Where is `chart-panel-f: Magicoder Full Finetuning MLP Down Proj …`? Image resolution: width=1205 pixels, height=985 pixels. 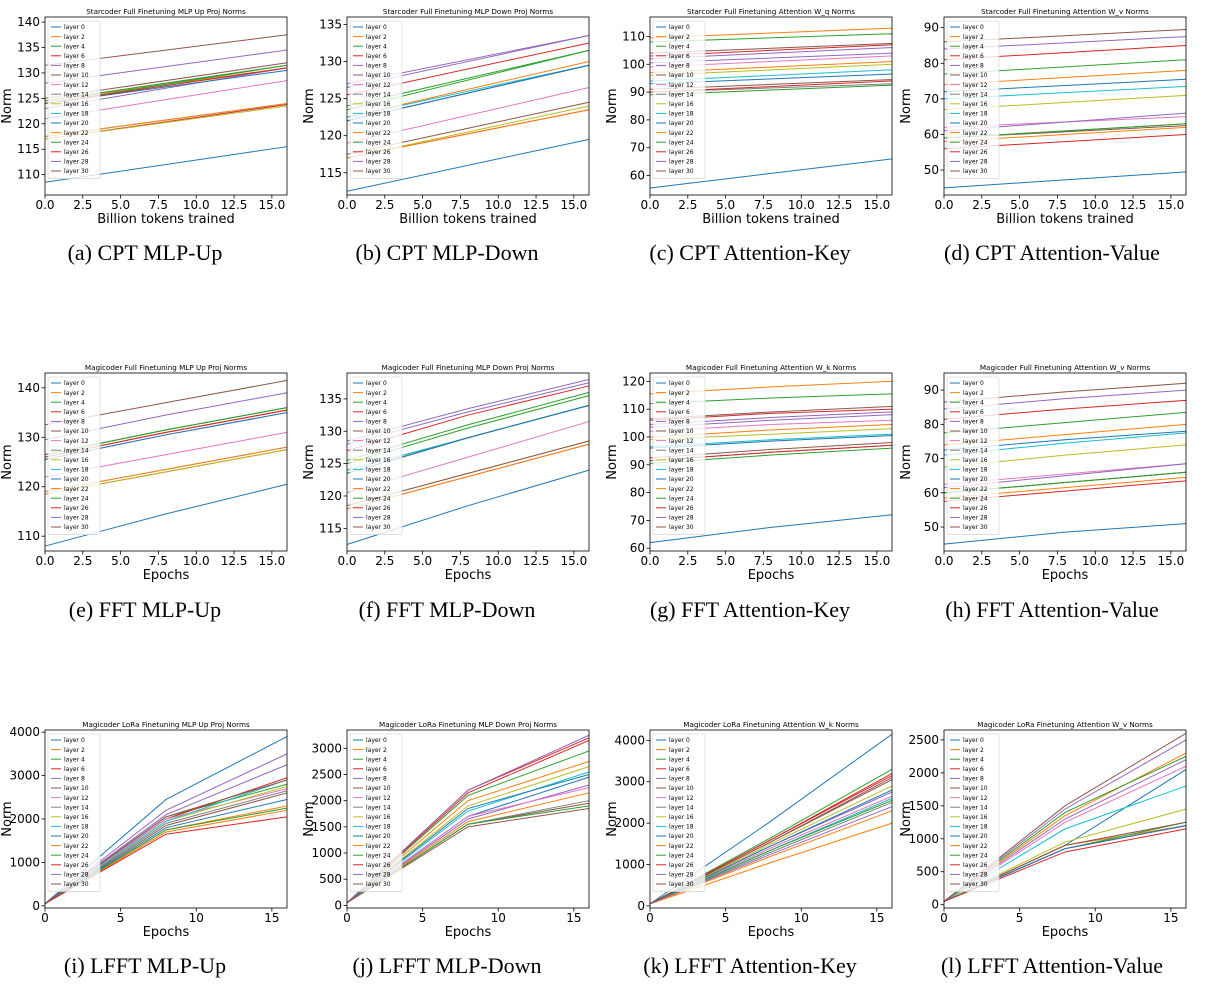
chart-panel-f: Magicoder Full Finetuning MLP Down Proj … is located at coordinates (450, 480).